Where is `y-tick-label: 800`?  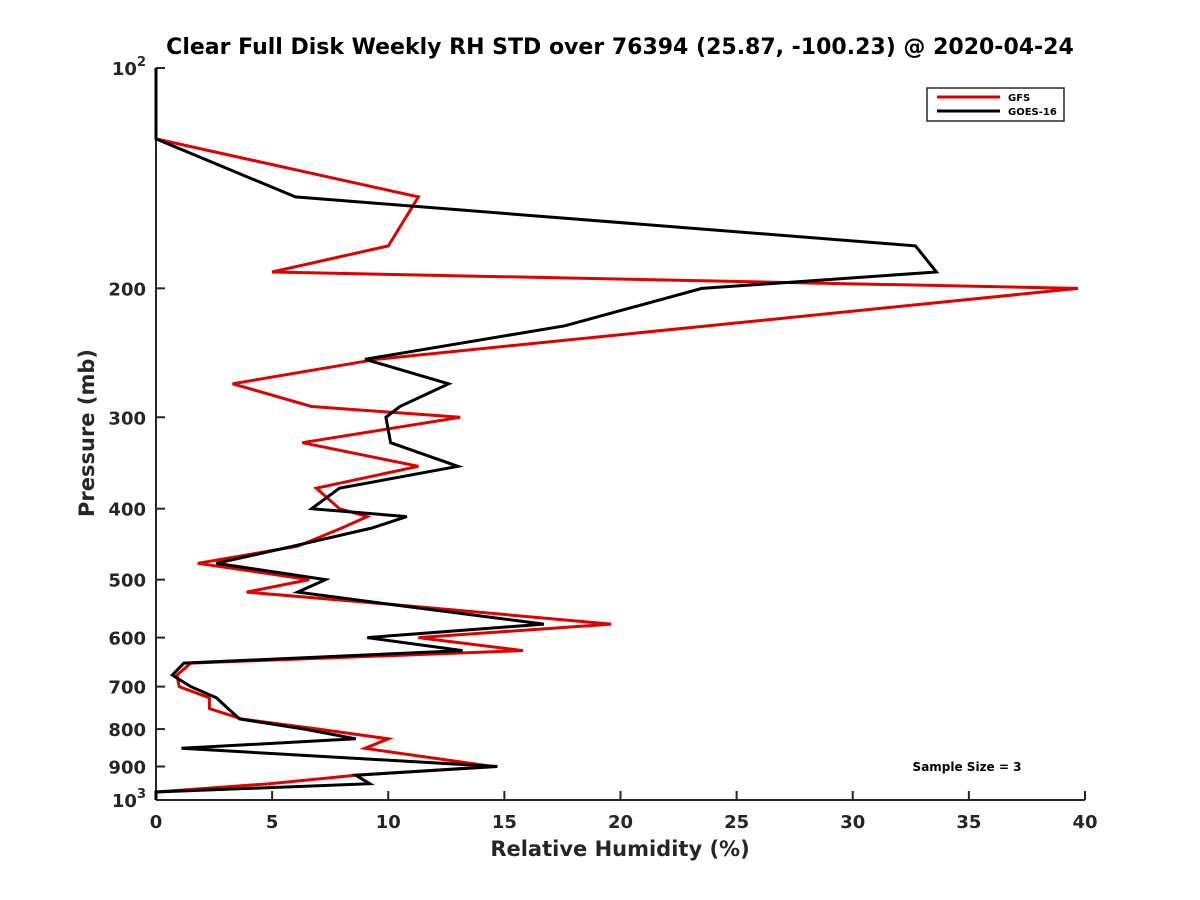
y-tick-label: 800 is located at coordinates (127, 730).